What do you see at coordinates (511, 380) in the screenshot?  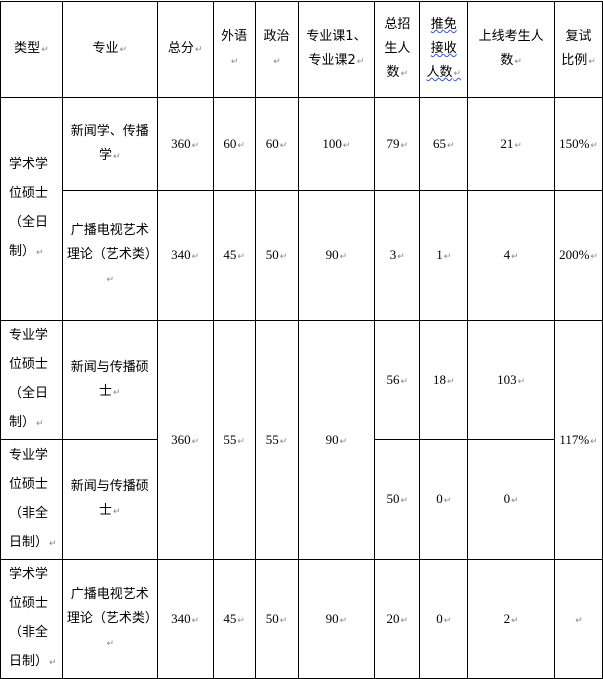 I see `qualified-cell: 103` at bounding box center [511, 380].